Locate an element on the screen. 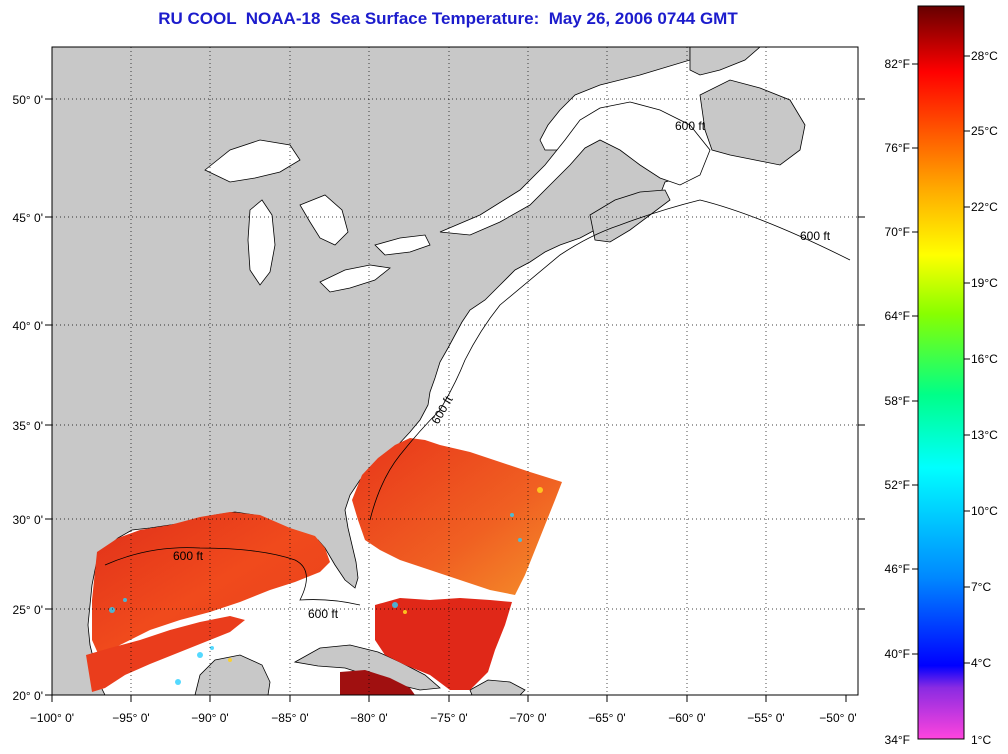 Image resolution: width=1008 pixels, height=754 pixels. sst-atlantic is located at coordinates (457, 516).